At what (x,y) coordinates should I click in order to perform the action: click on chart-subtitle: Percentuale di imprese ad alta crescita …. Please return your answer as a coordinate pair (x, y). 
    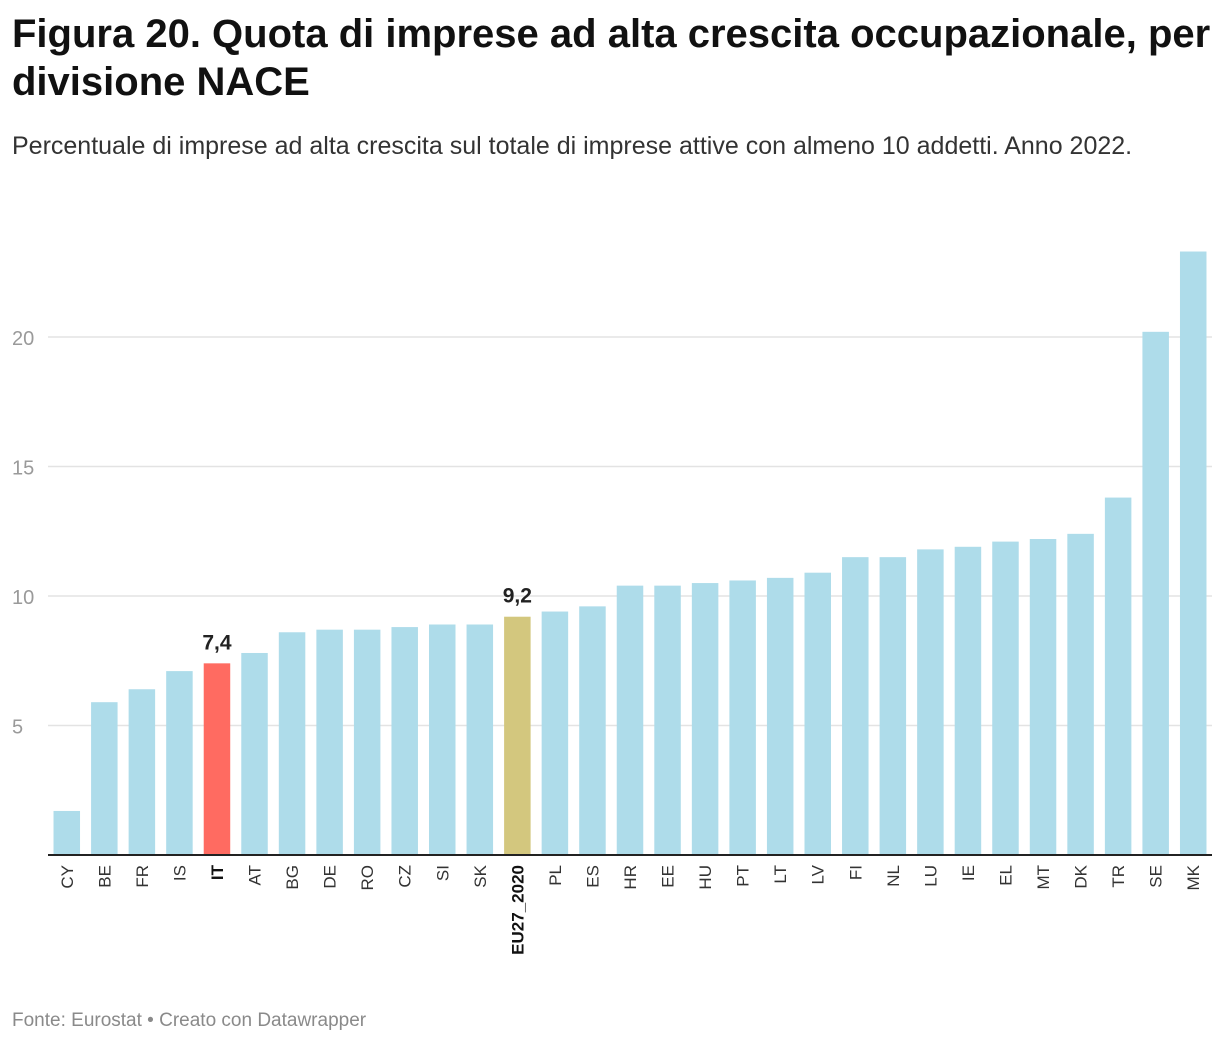
    Looking at the image, I should click on (572, 146).